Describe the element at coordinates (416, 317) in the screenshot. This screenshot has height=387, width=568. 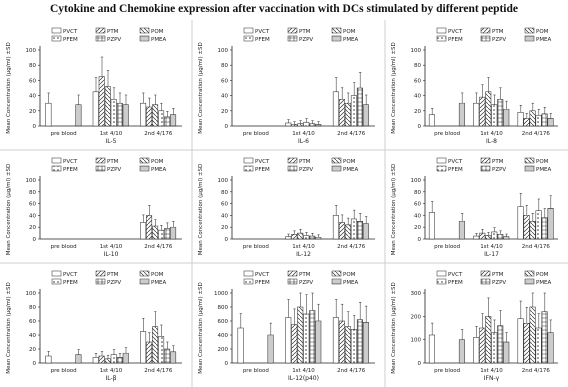
I see `y-tick-label: 200` at that location.